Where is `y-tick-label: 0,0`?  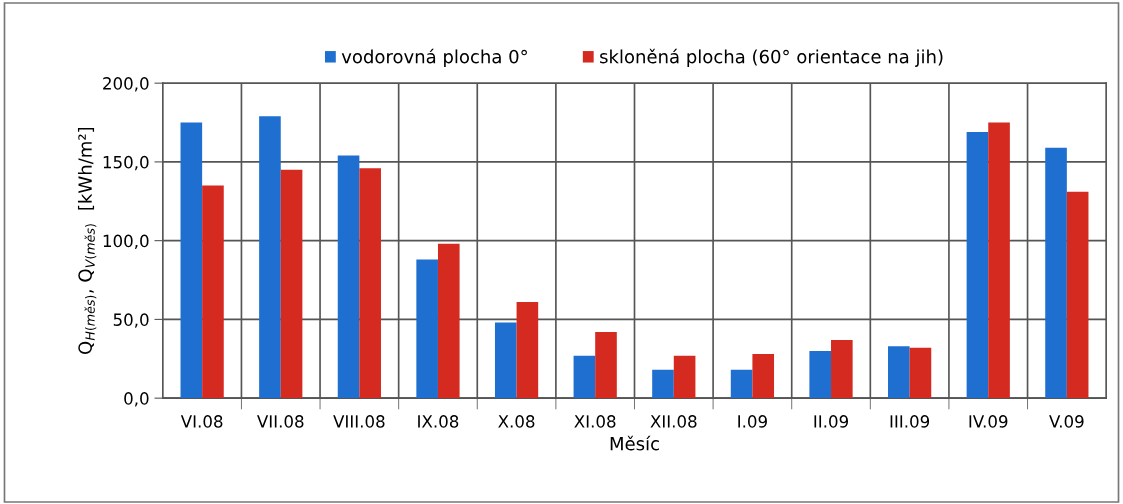 y-tick-label: 0,0 is located at coordinates (136, 399).